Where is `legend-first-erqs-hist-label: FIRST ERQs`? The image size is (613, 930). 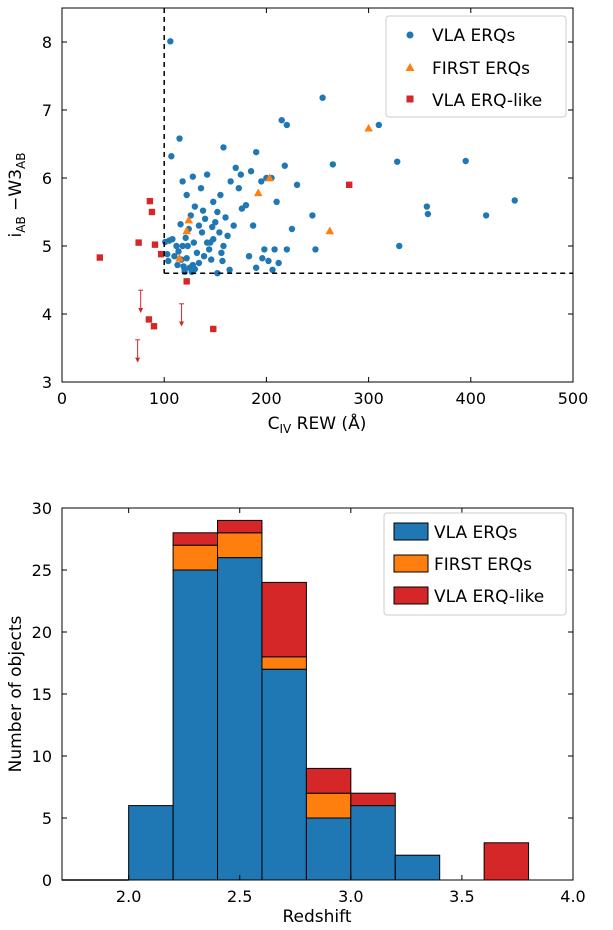
legend-first-erqs-hist-label: FIRST ERQs is located at coordinates (483, 565).